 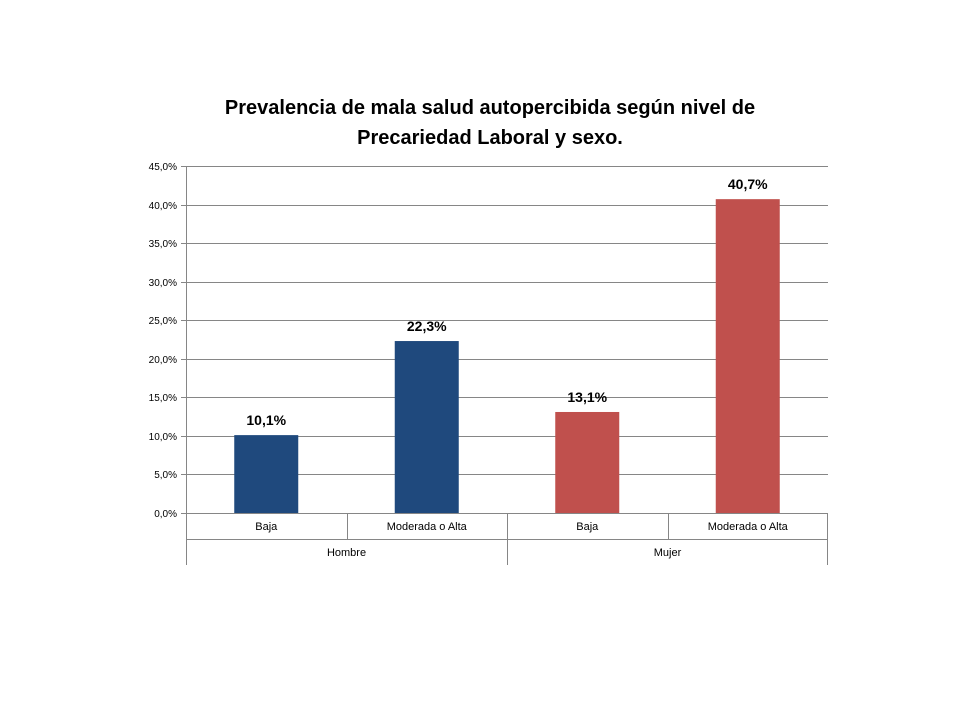 What do you see at coordinates (163, 244) in the screenshot?
I see `y-tick-label: 35,0%` at bounding box center [163, 244].